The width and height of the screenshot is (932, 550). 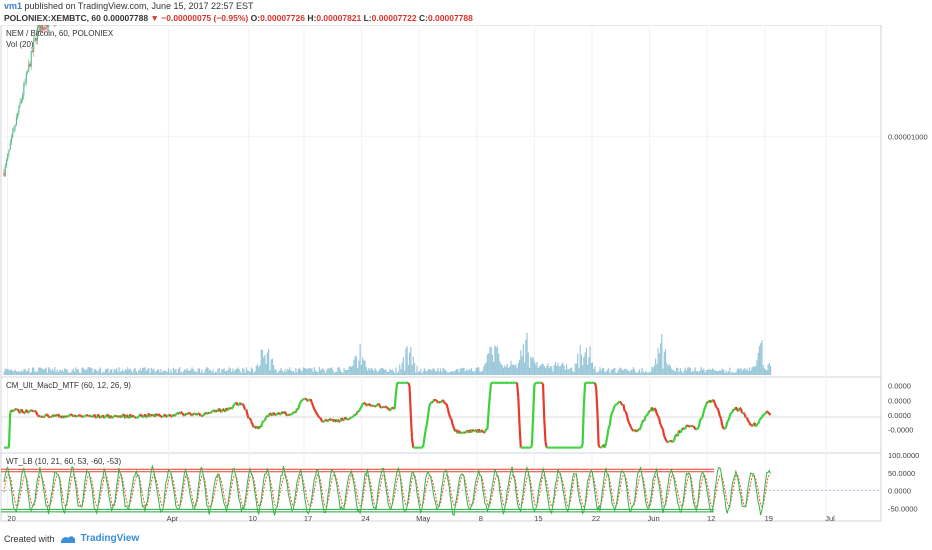 What do you see at coordinates (34, 46) in the screenshot?
I see `candle-body` at bounding box center [34, 46].